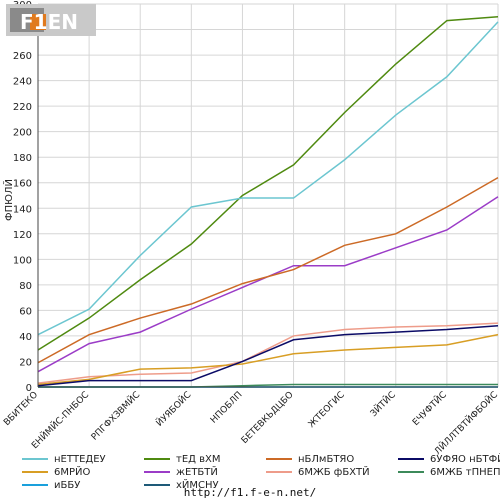 This screenshot has height=500, width=500. Describe the element at coordinates (25, 286) in the screenshot. I see `y-tick-label: 80` at that location.